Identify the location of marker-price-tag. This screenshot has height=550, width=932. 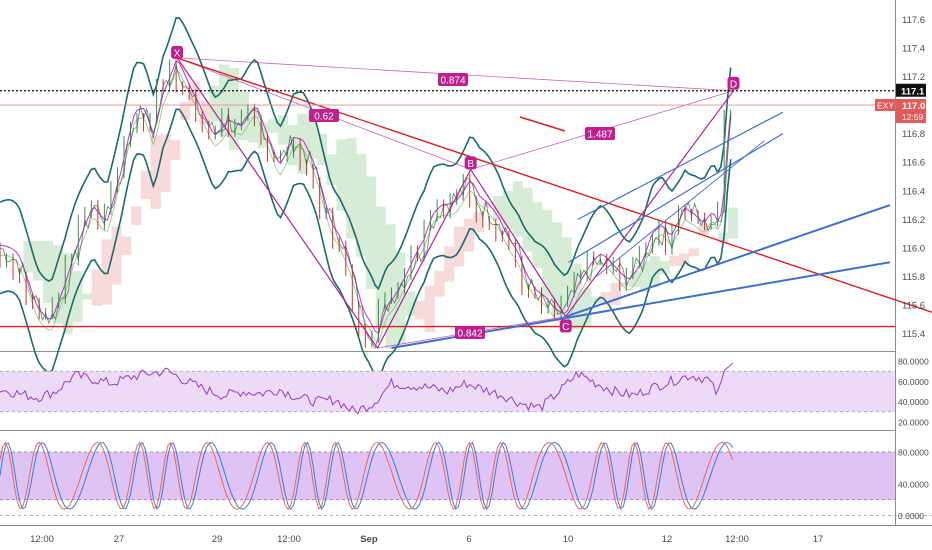
(911, 90).